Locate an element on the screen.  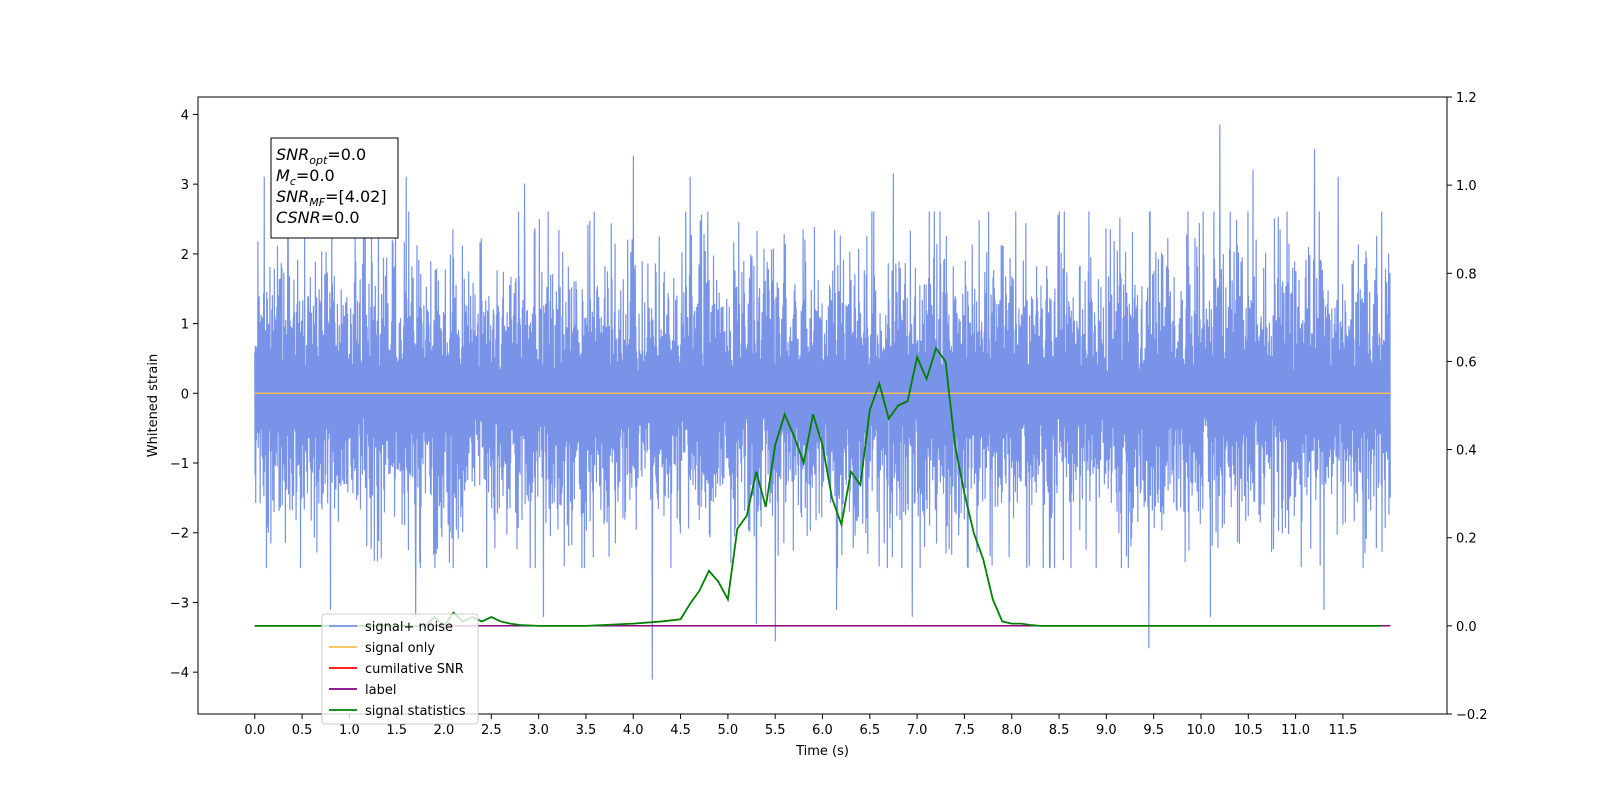
annotation-subscript: MF is located at coordinates (317, 202).